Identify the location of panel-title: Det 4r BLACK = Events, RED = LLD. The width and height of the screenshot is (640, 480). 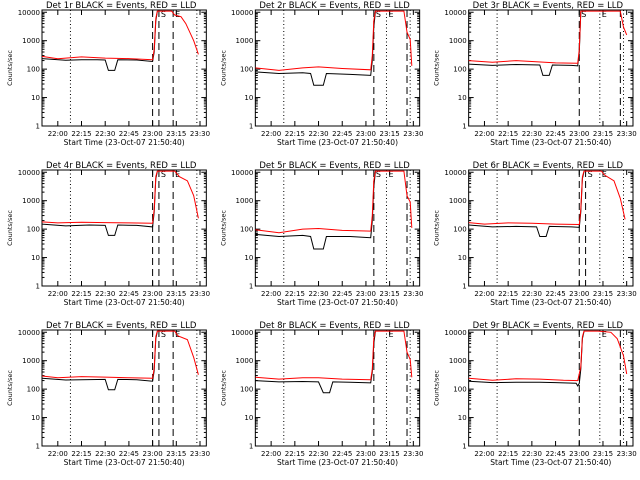
(121, 166).